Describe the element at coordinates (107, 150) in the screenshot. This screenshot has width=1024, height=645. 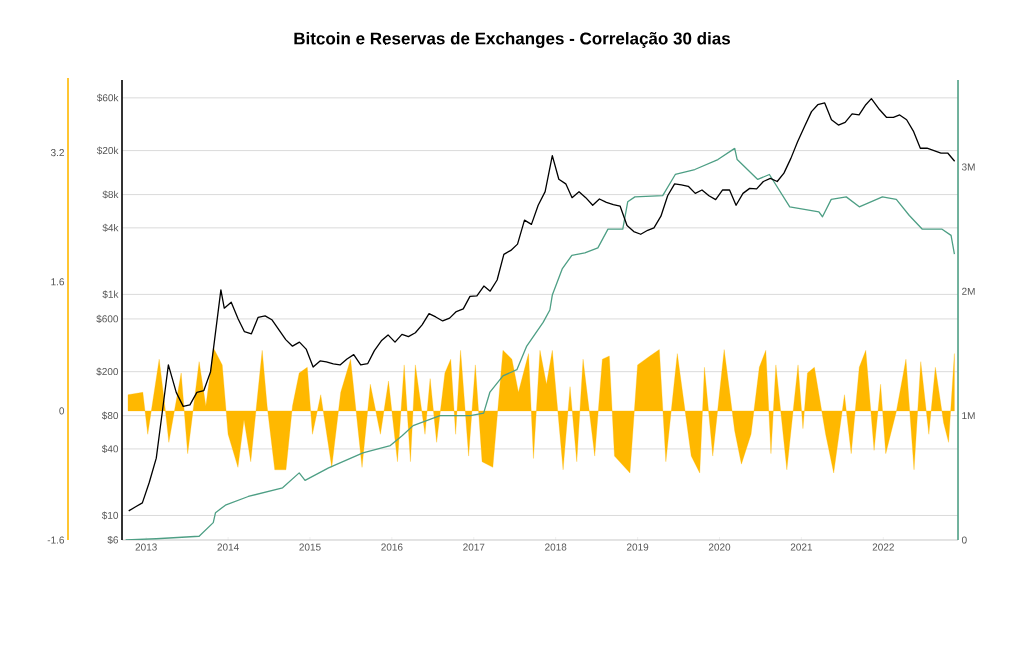
I see `y2-tick-label: $20k` at that location.